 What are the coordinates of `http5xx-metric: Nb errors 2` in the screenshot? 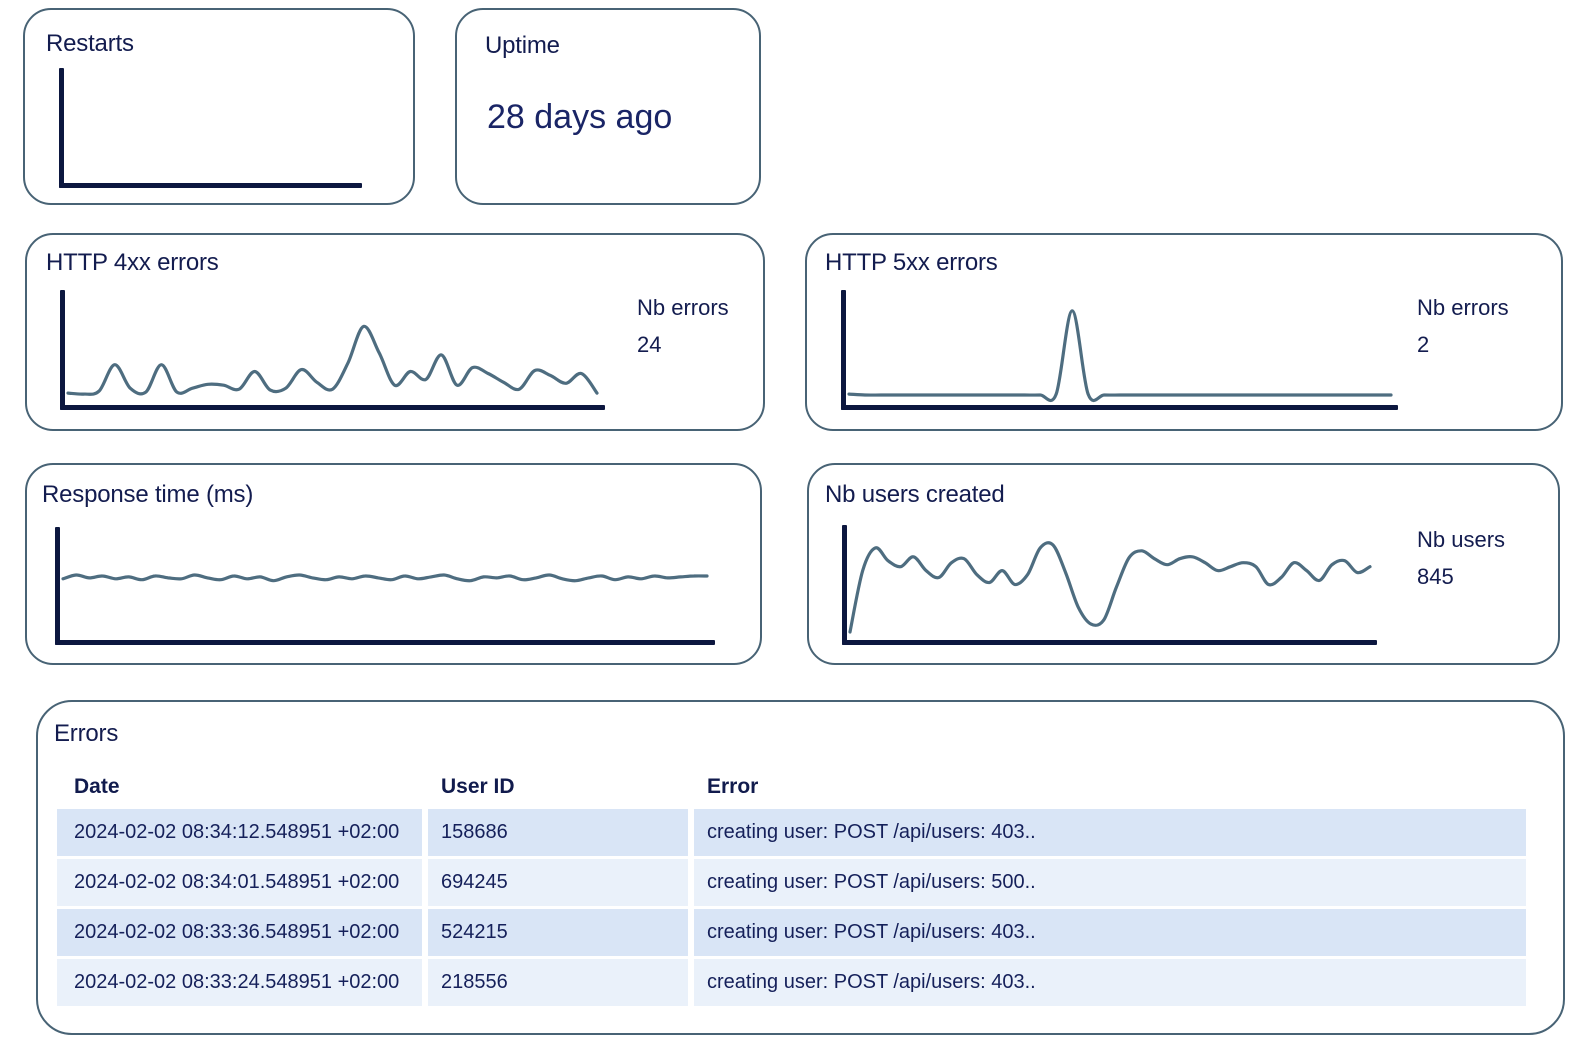 It's located at (1463, 326).